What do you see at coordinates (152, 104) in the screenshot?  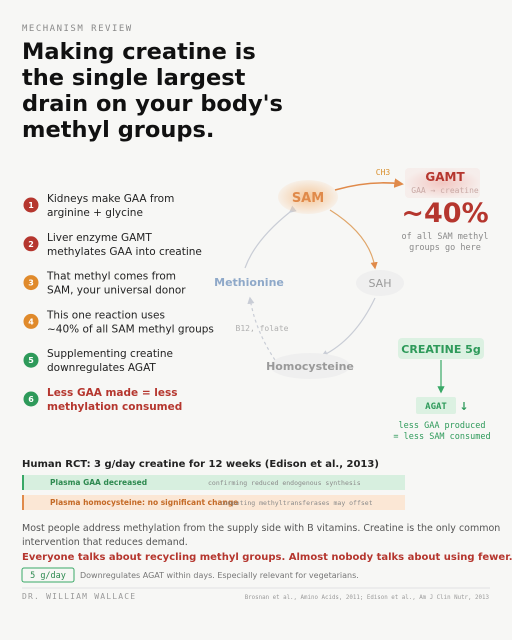 I see `title-line: drain on your body's` at bounding box center [152, 104].